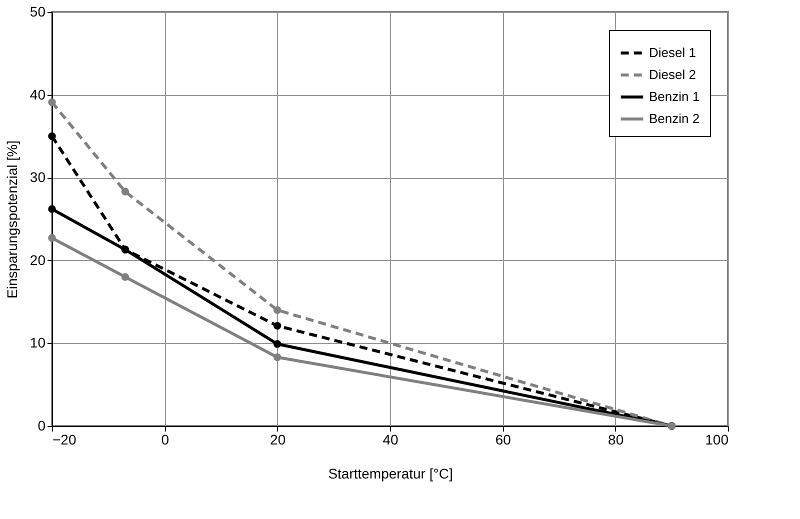 The image size is (800, 519). Describe the element at coordinates (390, 474) in the screenshot. I see `x-axis-title: Starttemperatur [°C]` at that location.